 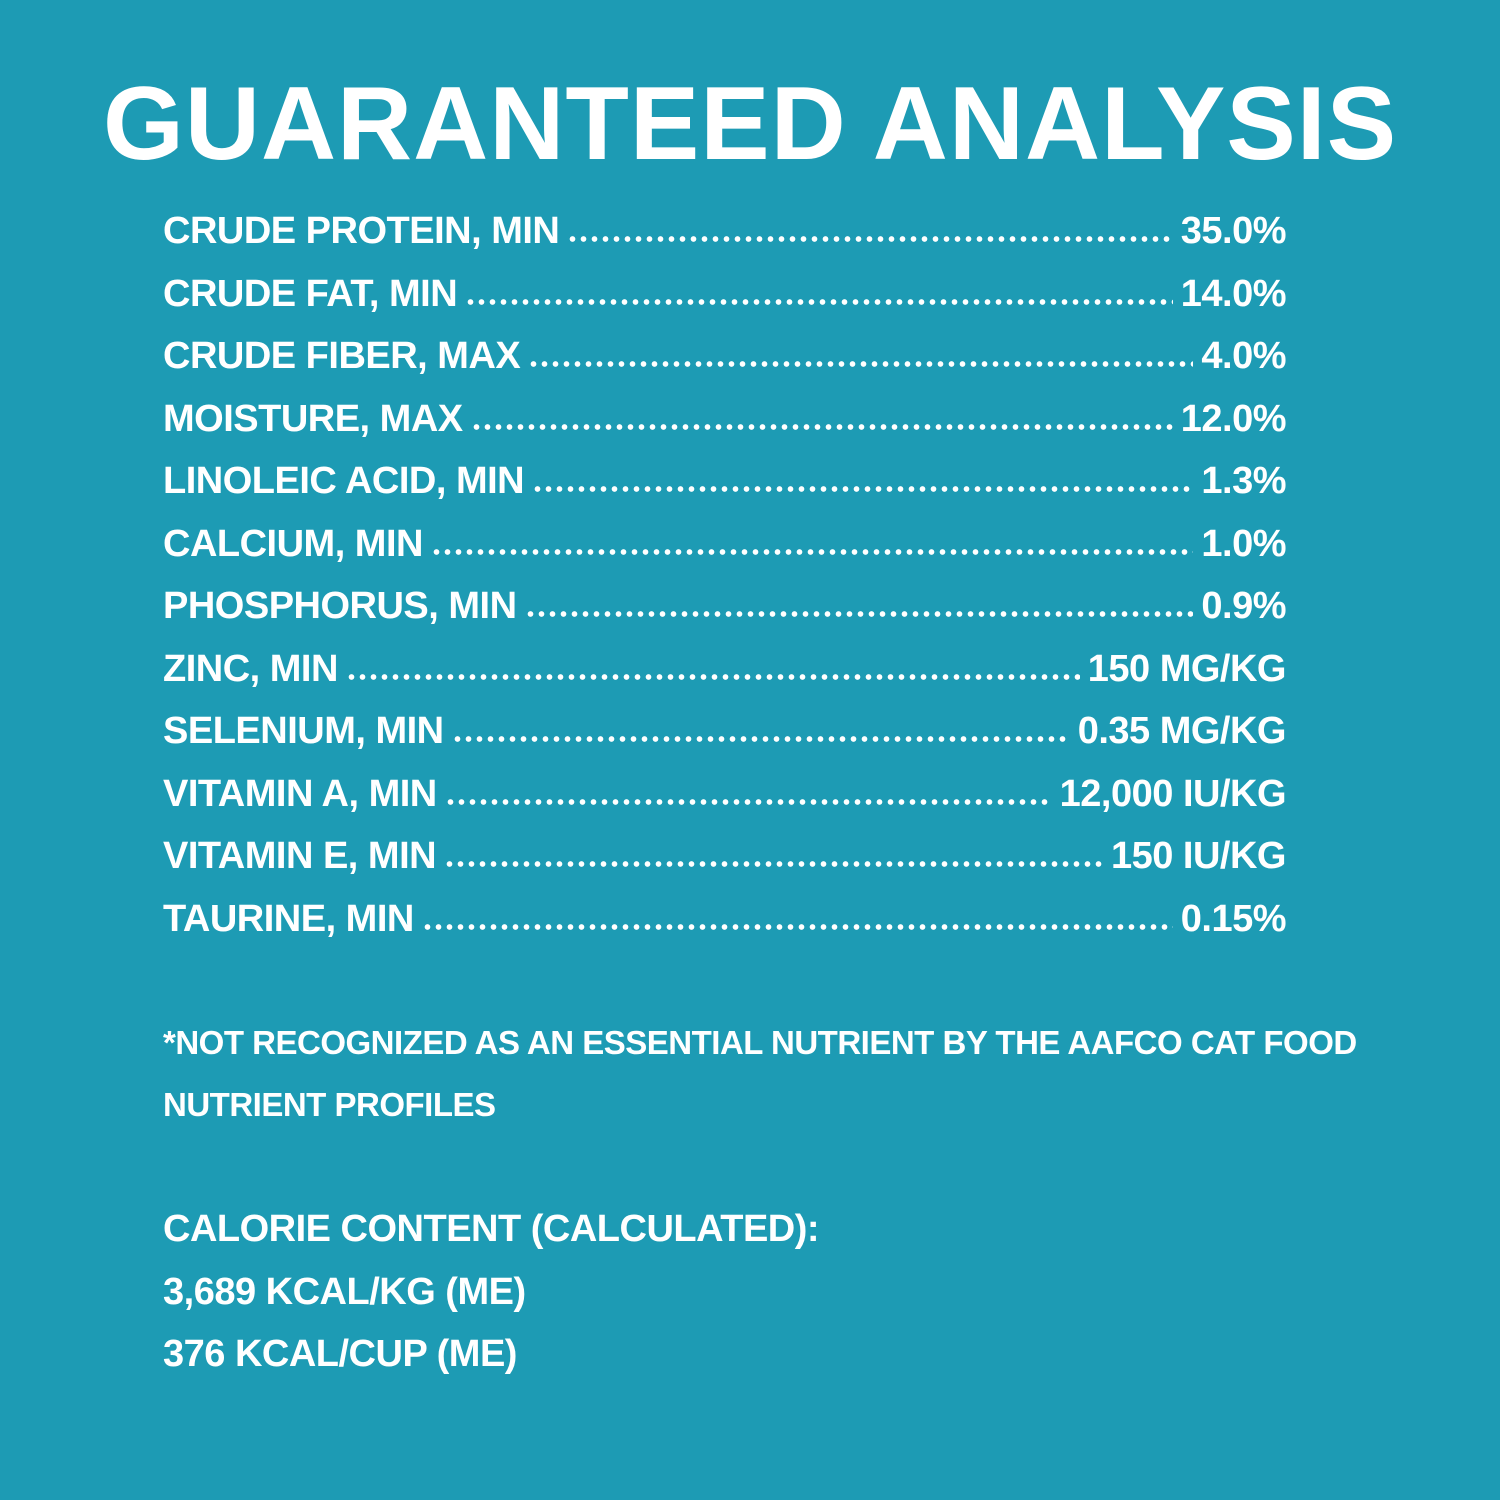 What do you see at coordinates (300, 793) in the screenshot?
I see `nutrient-label: VITAMIN A, MIN` at bounding box center [300, 793].